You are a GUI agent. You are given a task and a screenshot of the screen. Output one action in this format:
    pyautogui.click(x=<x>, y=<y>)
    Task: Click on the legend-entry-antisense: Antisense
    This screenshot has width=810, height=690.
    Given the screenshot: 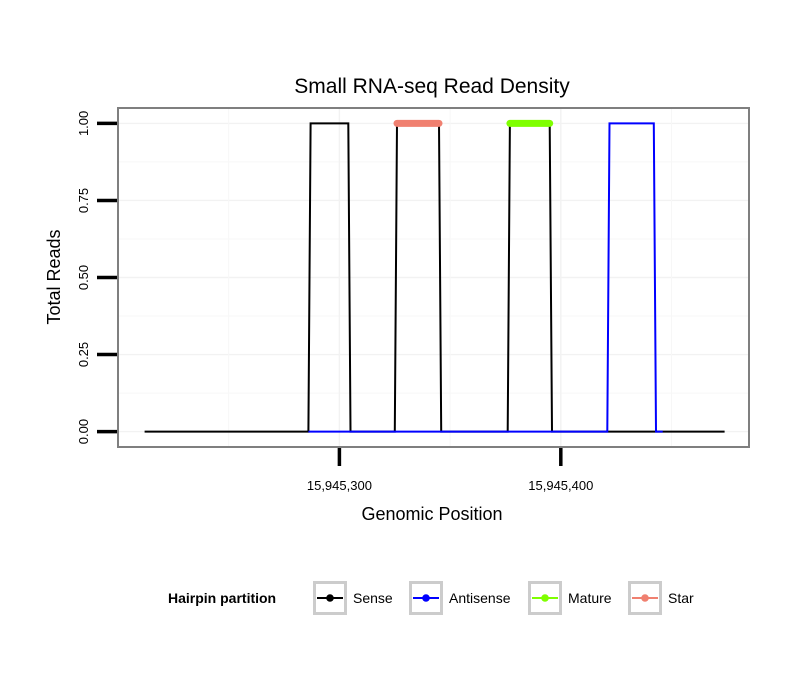 What is the action you would take?
    pyautogui.click(x=460, y=598)
    